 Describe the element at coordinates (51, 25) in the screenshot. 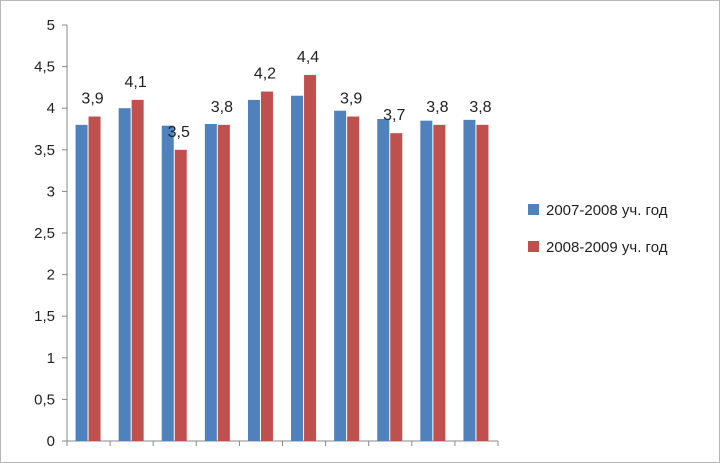

I see `y-tick-label: 5` at that location.